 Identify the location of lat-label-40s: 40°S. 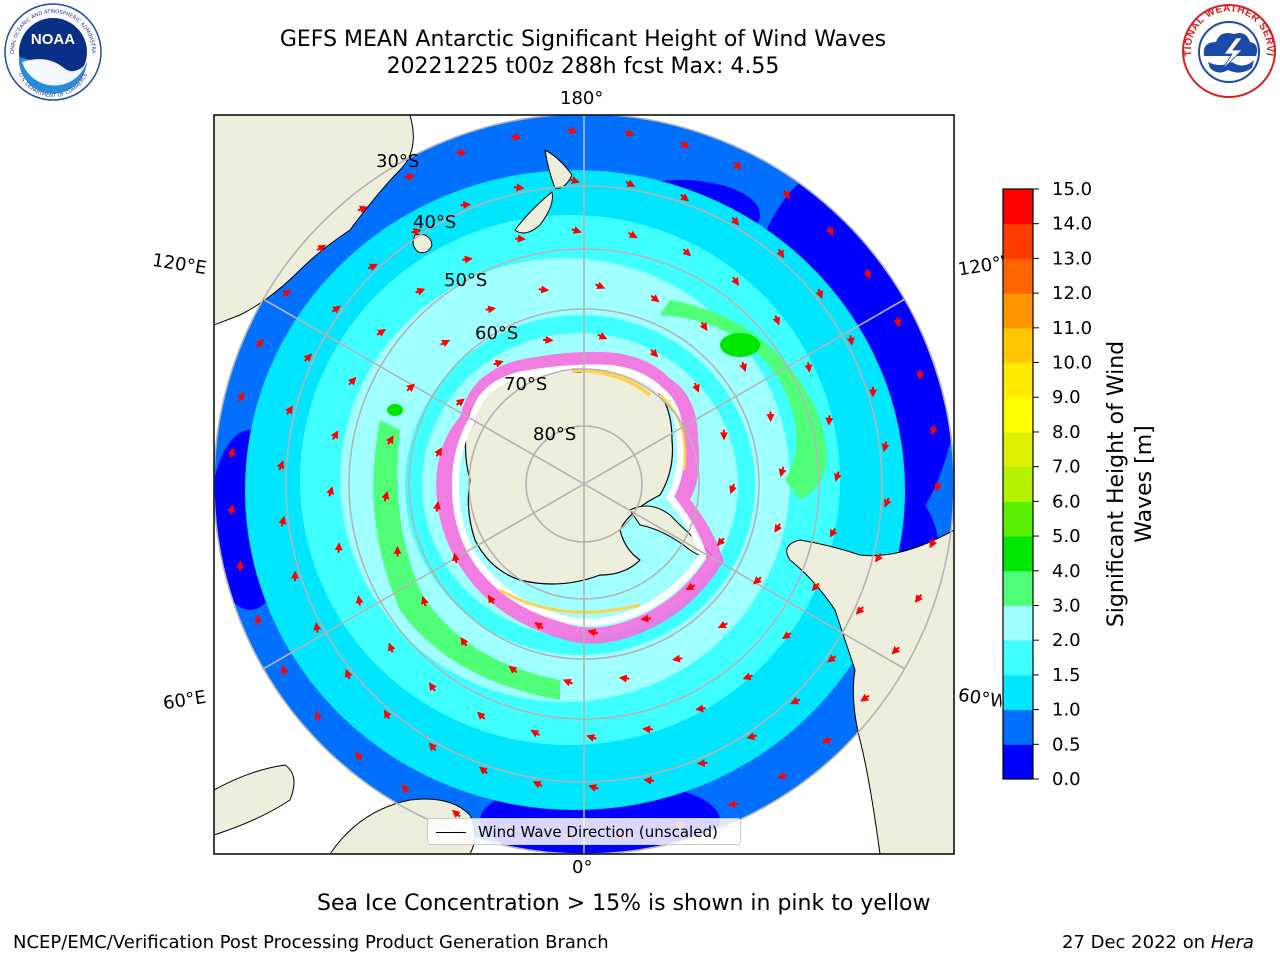
(435, 222).